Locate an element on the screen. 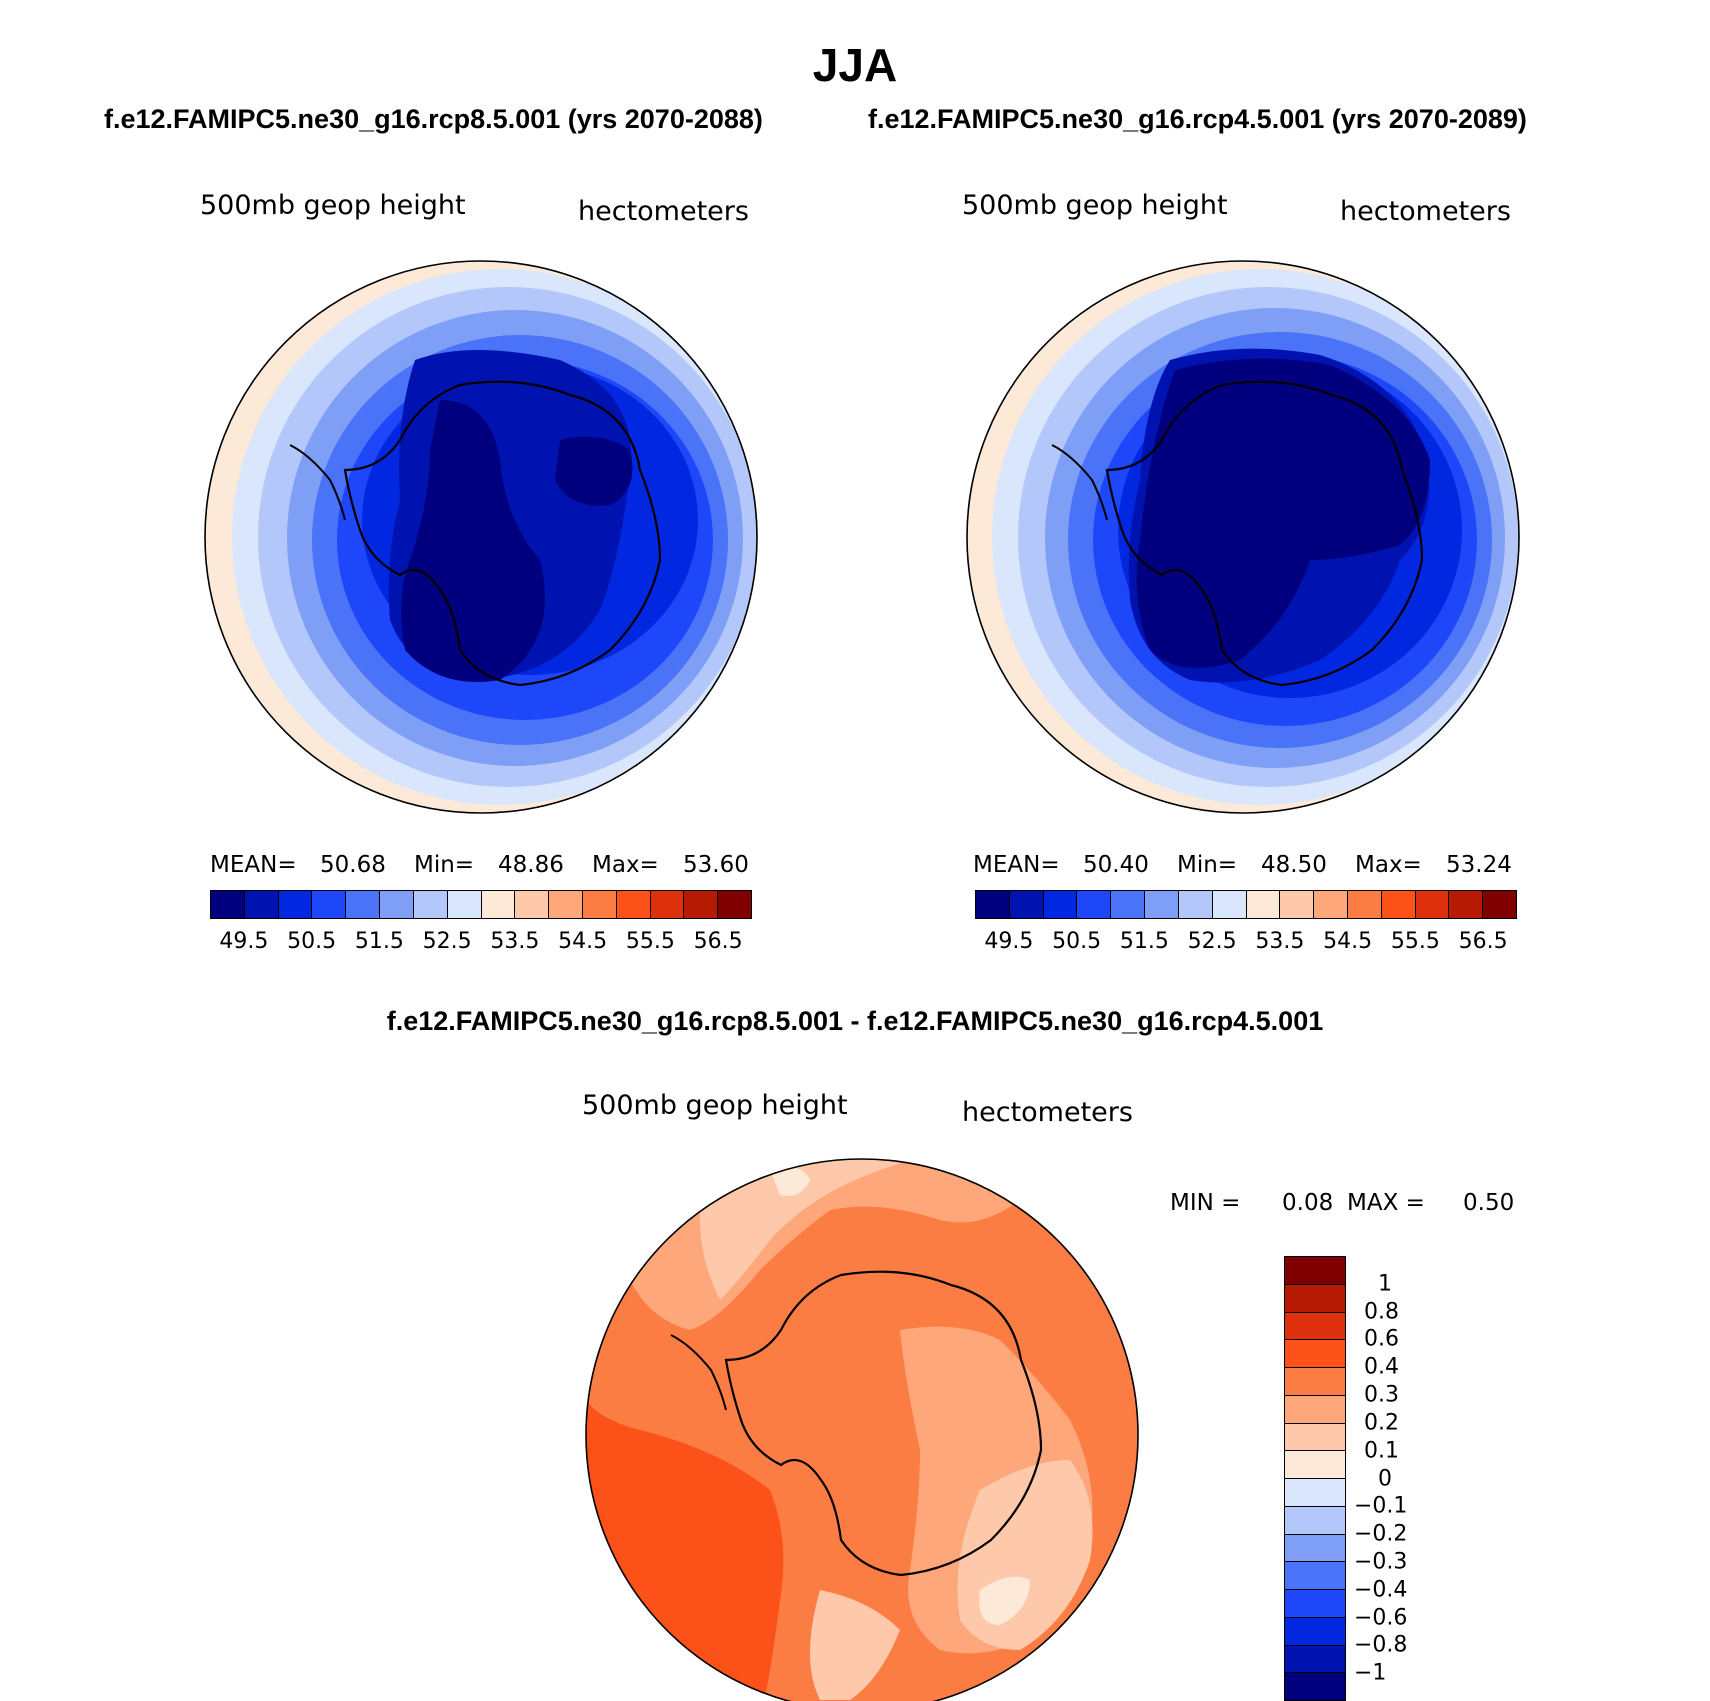 The height and width of the screenshot is (1701, 1710). colorbar-tick-label: 0.6 is located at coordinates (1381, 1339).